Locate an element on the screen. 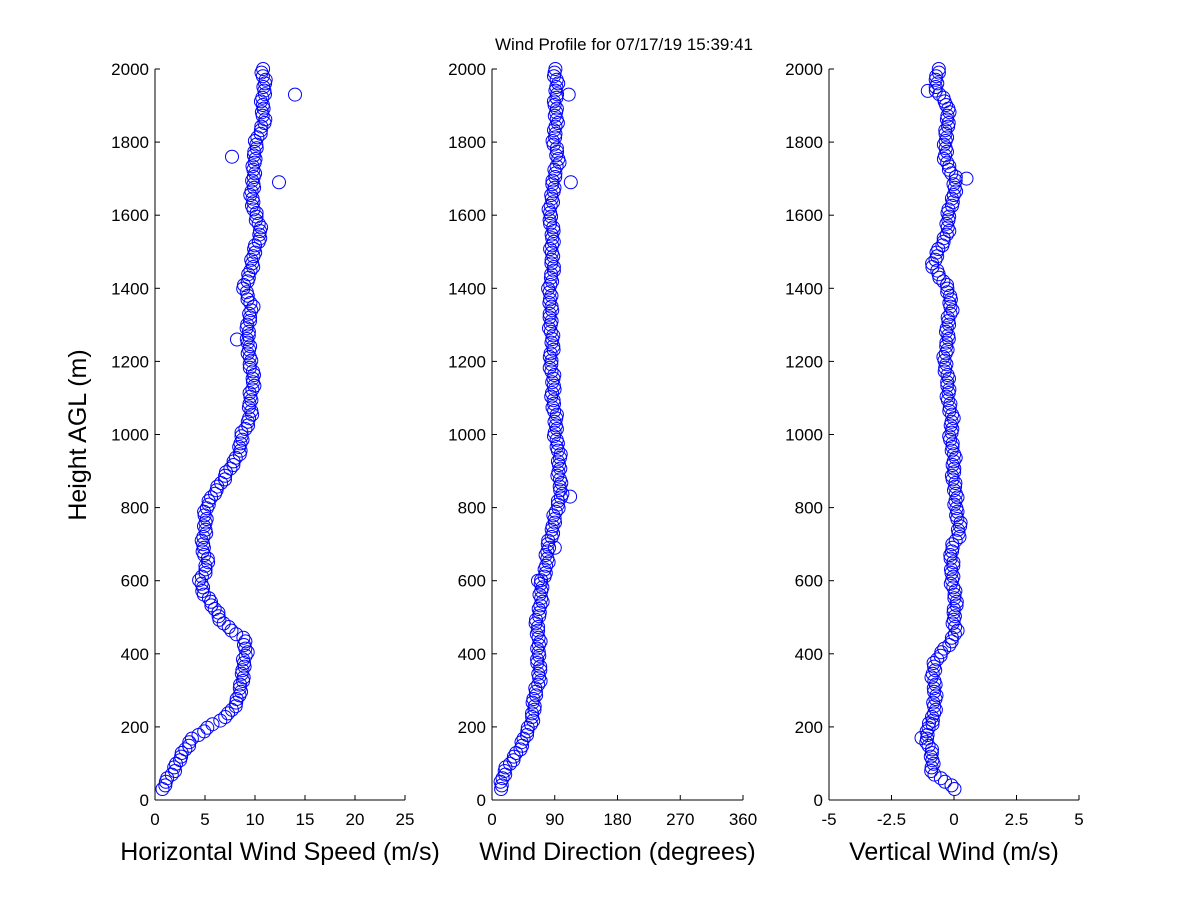 Image resolution: width=1200 pixels, height=900 pixels. y-tick-label: 1200 is located at coordinates (130, 361).